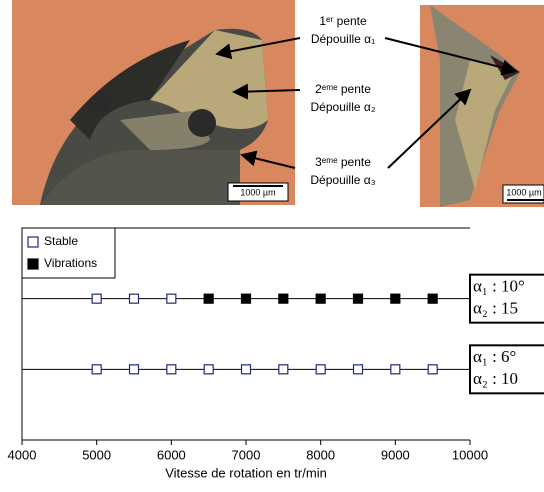 This screenshot has width=544, height=492. Describe the element at coordinates (96, 454) in the screenshot. I see `x-tick-label: 5000` at that location.